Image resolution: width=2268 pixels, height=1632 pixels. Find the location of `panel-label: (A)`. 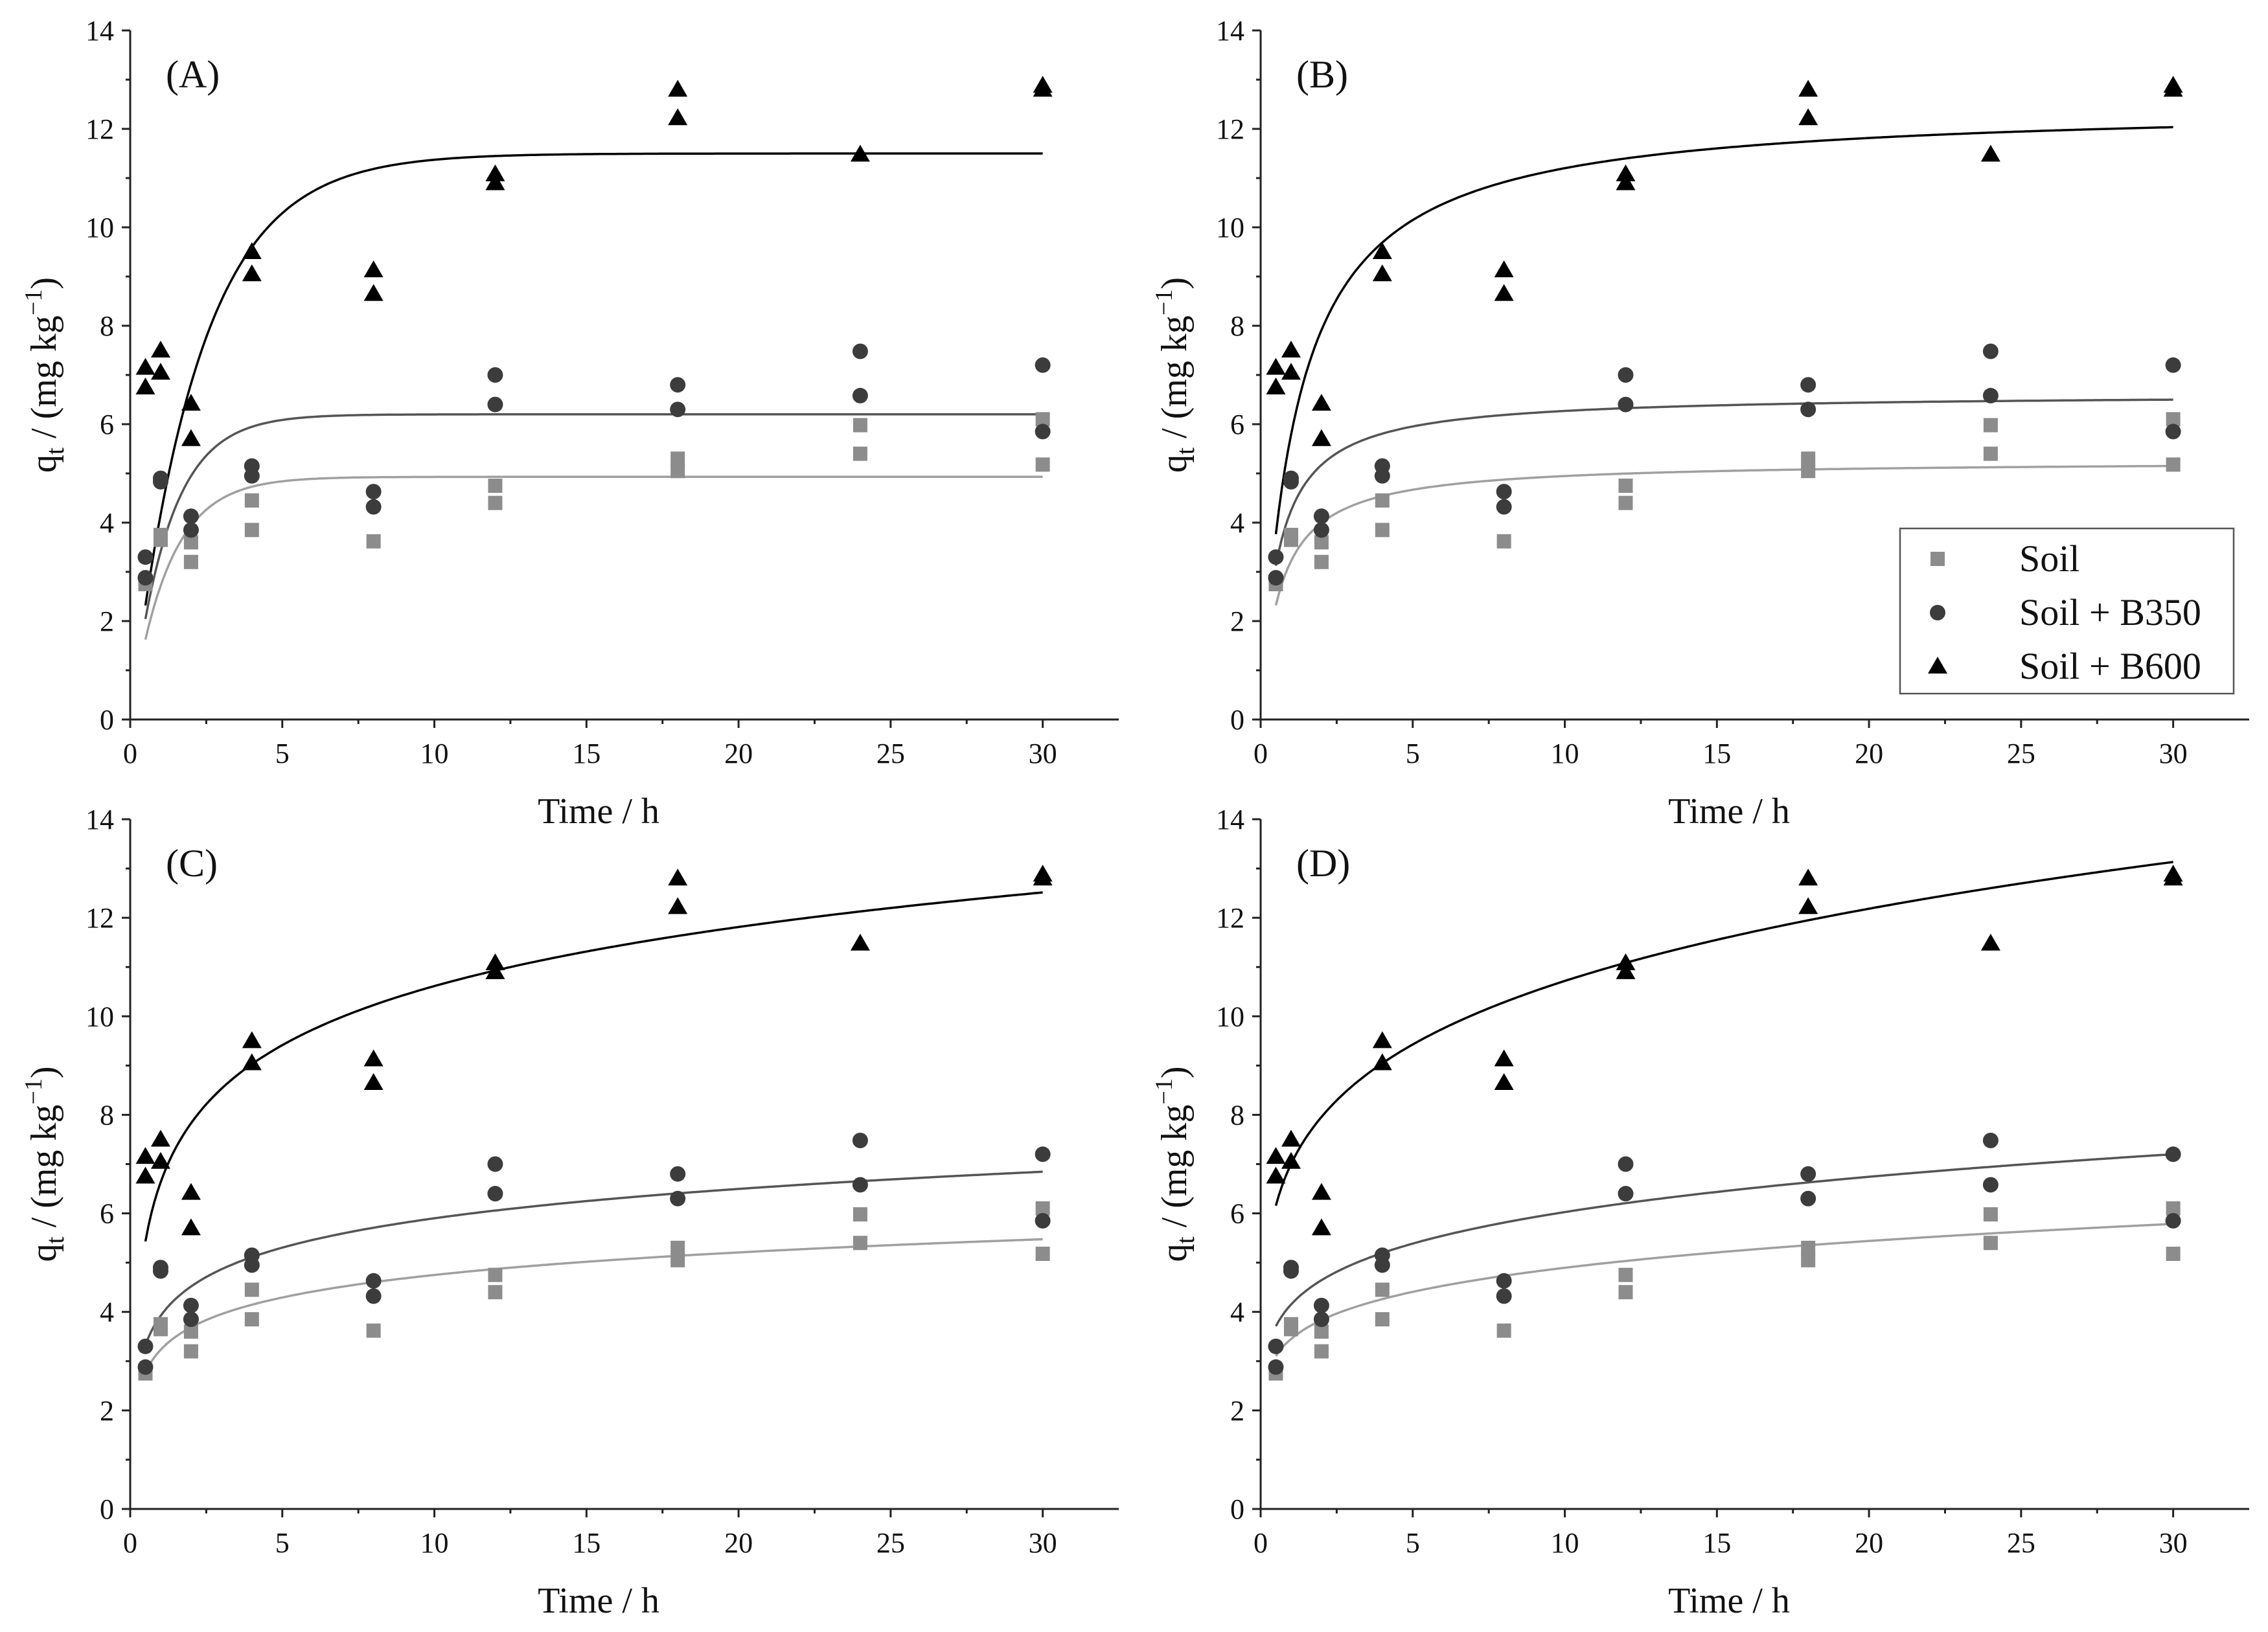

panel-label: (A) is located at coordinates (193, 75).